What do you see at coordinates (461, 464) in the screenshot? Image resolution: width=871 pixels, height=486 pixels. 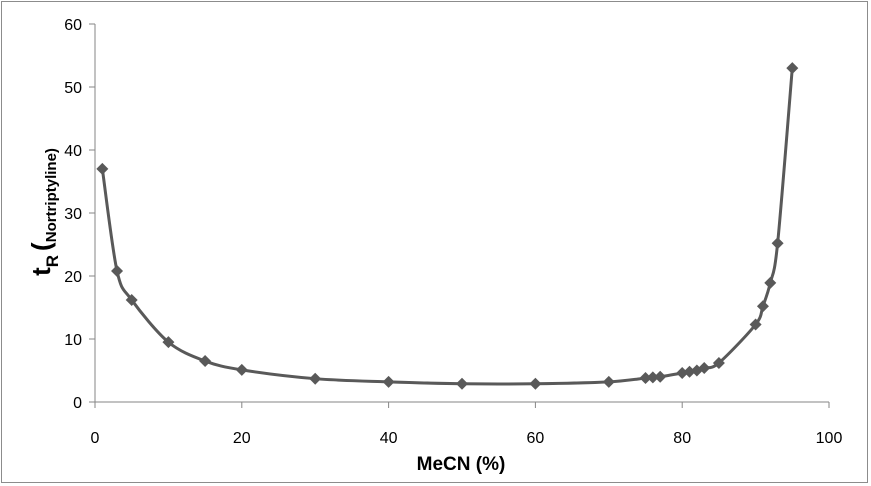 I see `x-axis-title: MeCN (%)` at bounding box center [461, 464].